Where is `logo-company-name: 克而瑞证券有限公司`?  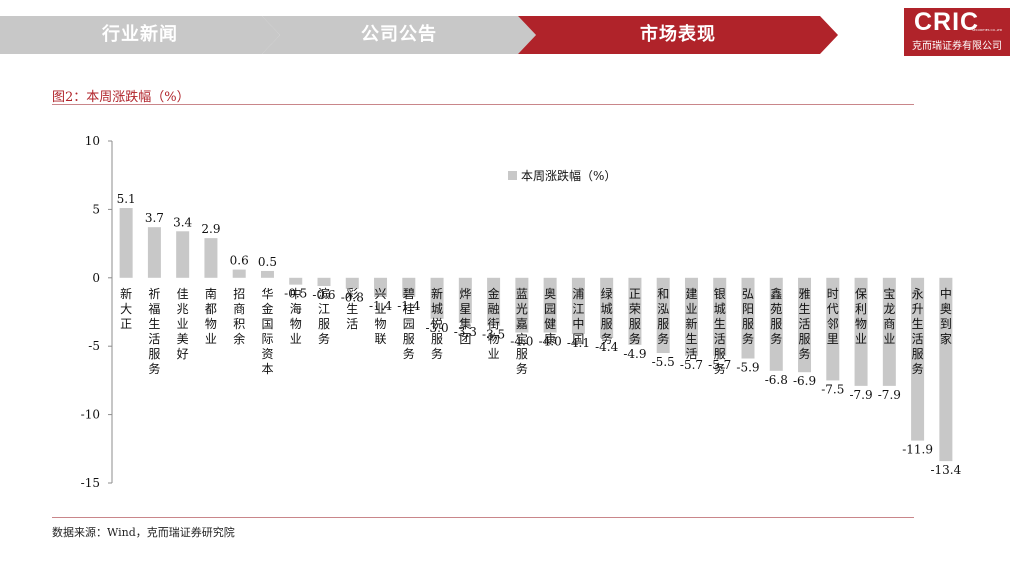 logo-company-name: 克而瑞证券有限公司 is located at coordinates (957, 46).